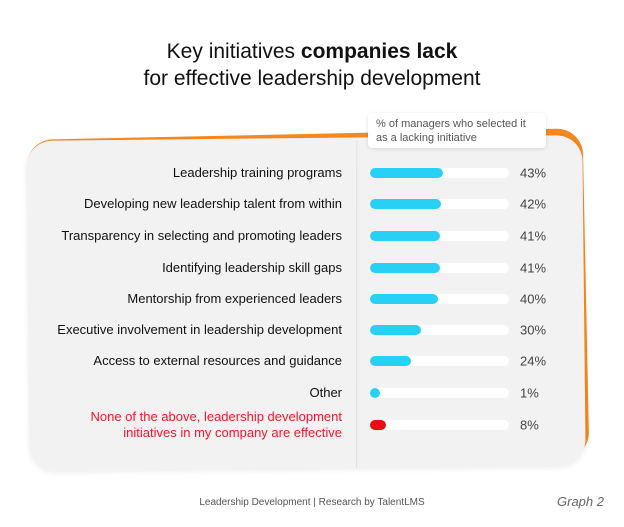 Image resolution: width=624 pixels, height=527 pixels. I want to click on category-label-line: Mentorship from experienced leaders, so click(234, 298).